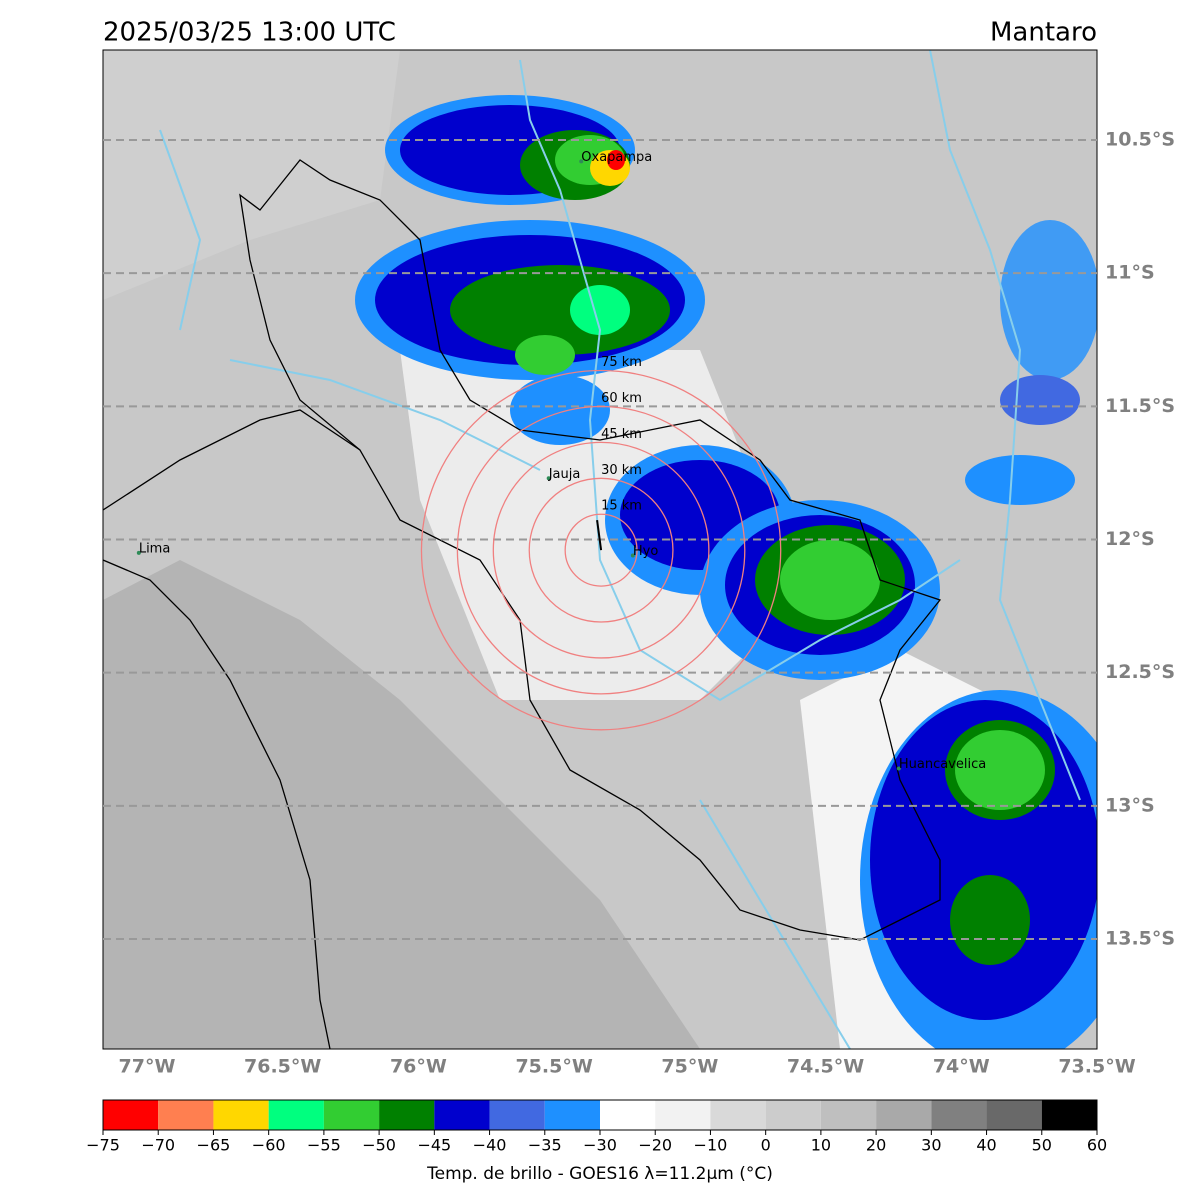  I want to click on lat-tick-label: 12.5°S, so click(1140, 672).